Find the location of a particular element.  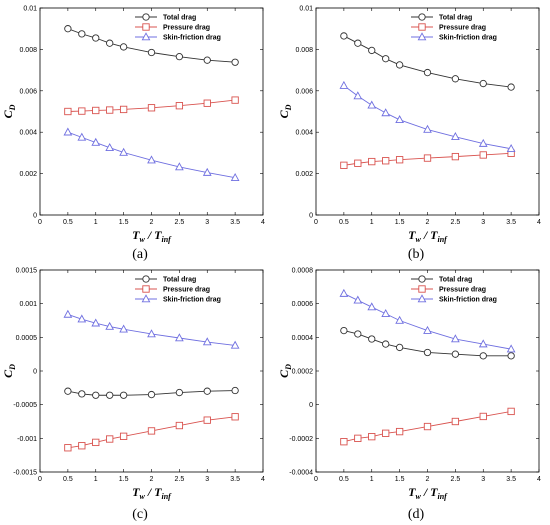

legend-label: Total drag is located at coordinates (455, 18).